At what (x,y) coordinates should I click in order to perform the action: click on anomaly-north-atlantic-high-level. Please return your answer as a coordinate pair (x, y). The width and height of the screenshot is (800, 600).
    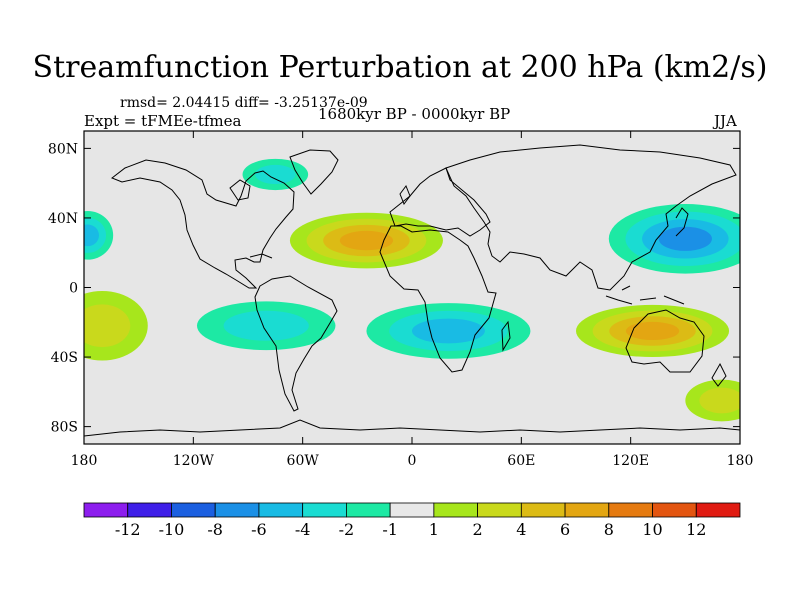
    Looking at the image, I should click on (366, 240).